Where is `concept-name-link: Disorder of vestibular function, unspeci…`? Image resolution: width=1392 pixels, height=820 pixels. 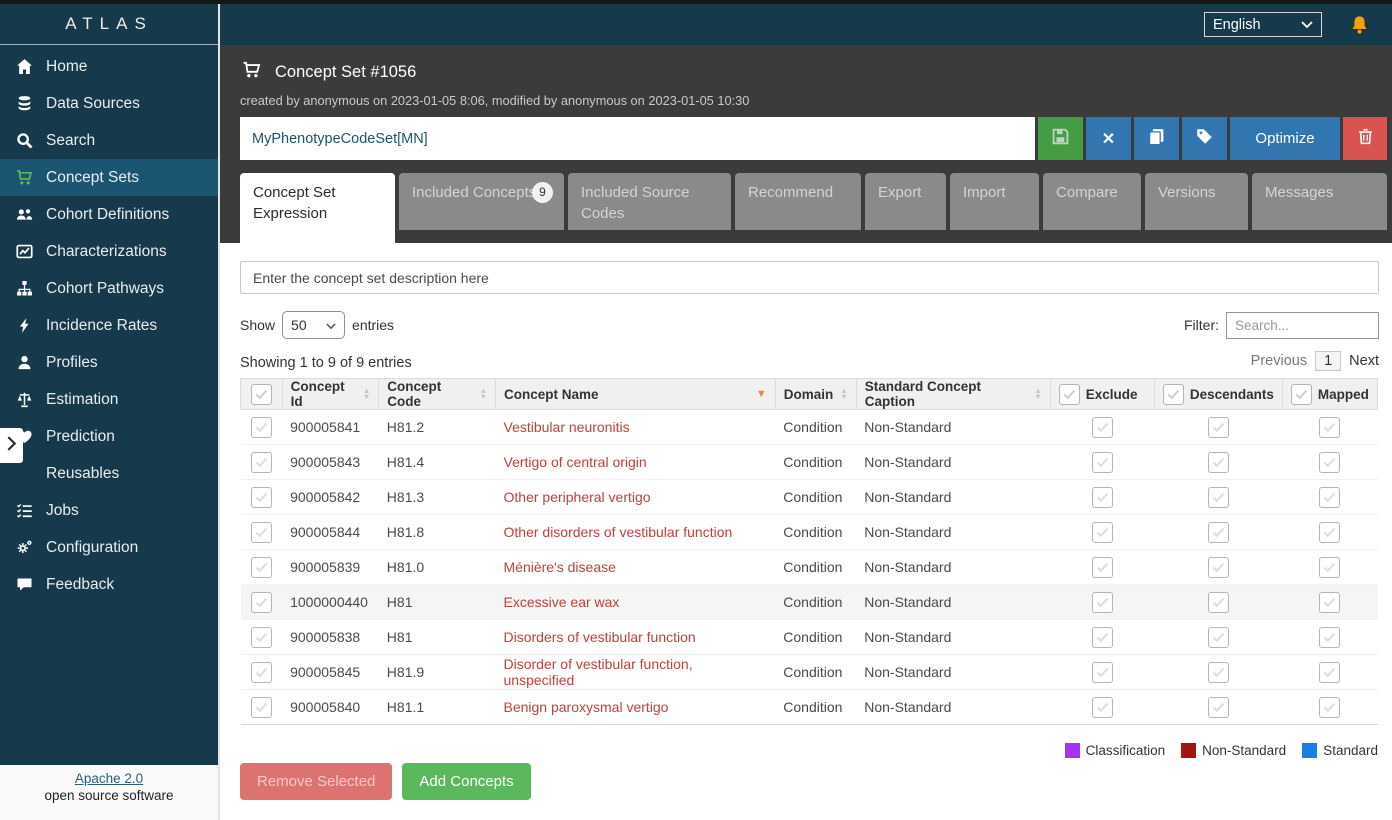 concept-name-link: Disorder of vestibular function, unspeci… is located at coordinates (598, 672).